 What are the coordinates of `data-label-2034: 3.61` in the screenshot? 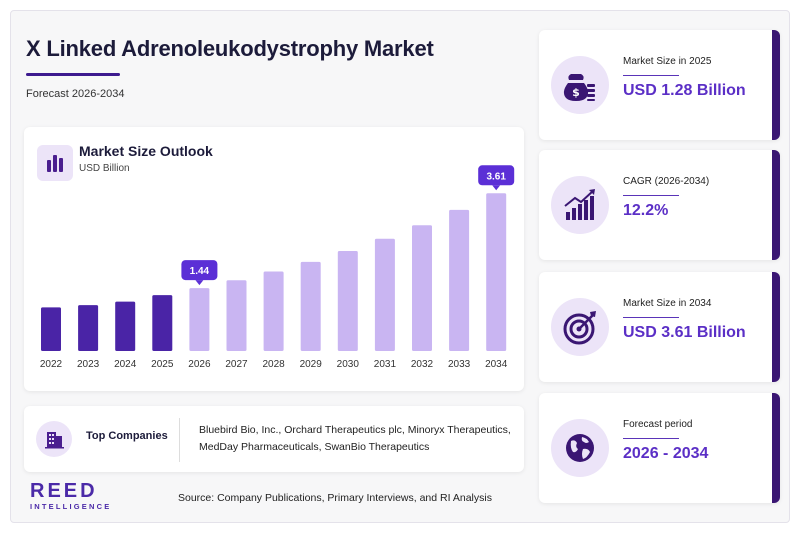 It's located at (496, 178).